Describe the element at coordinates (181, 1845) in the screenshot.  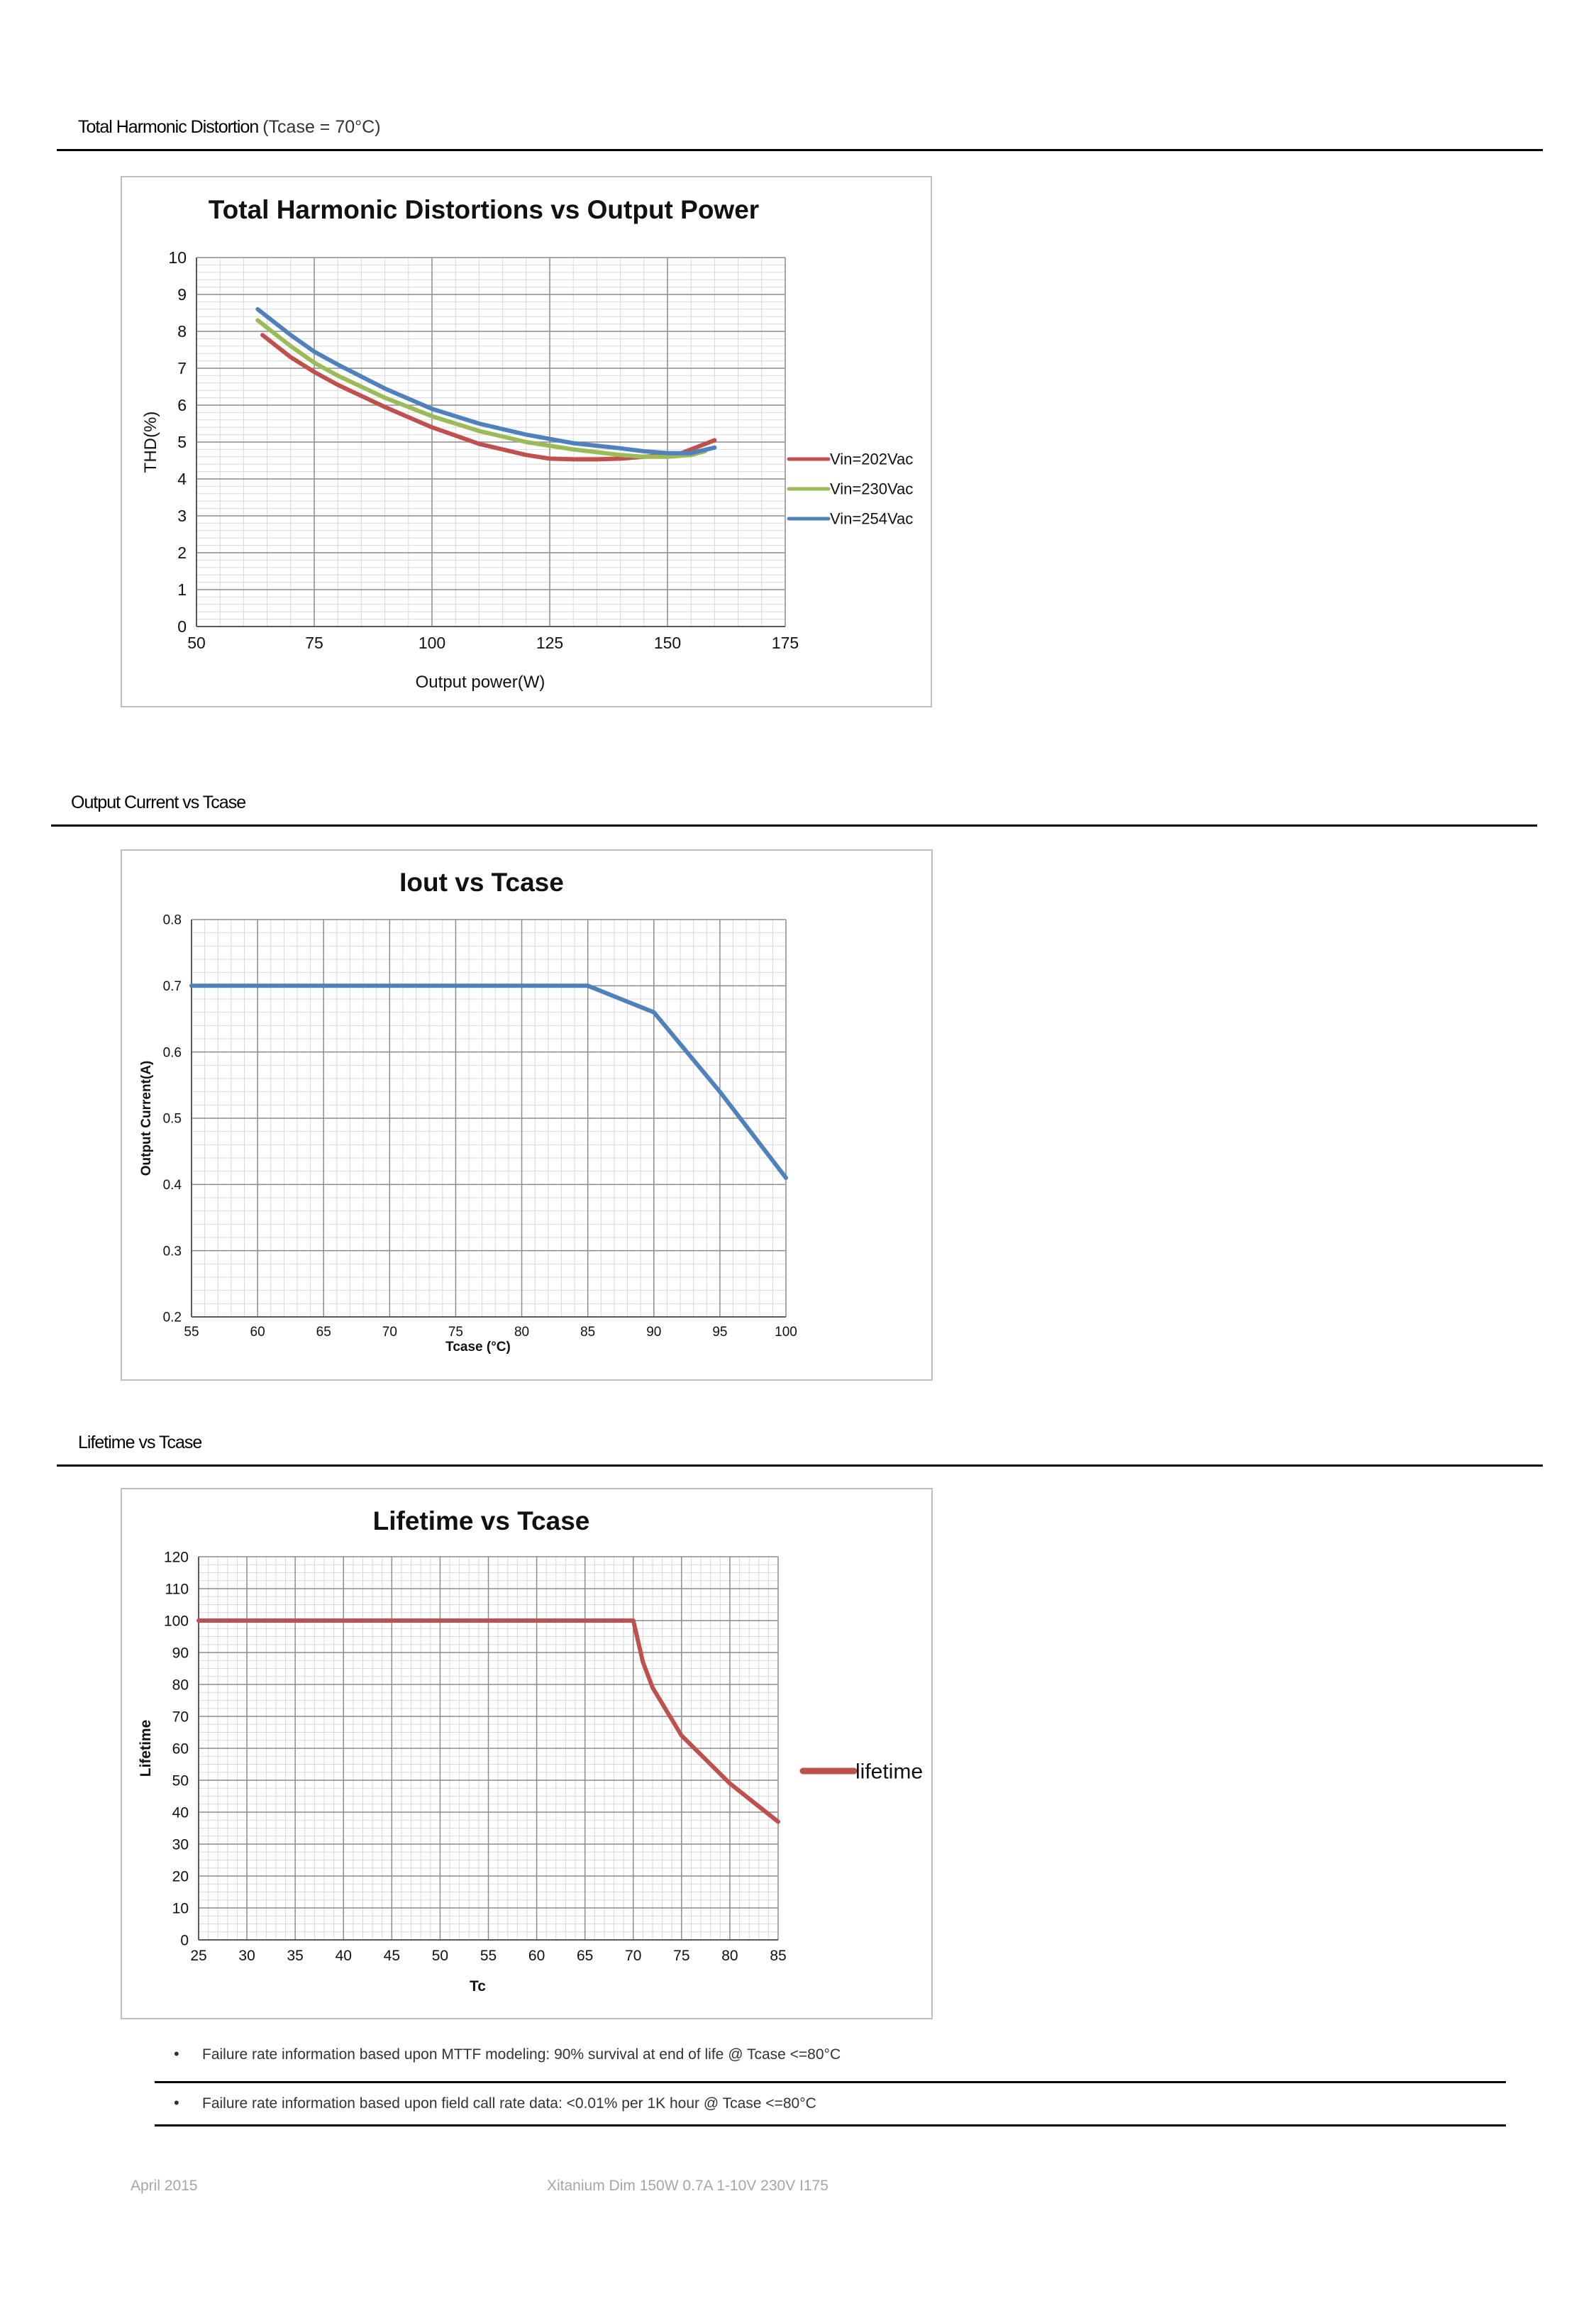
I see `y-tick-label: 30` at that location.